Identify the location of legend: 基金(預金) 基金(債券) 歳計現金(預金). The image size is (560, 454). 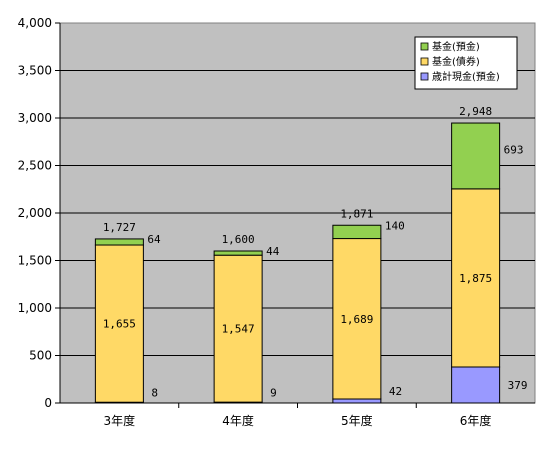
(466, 63).